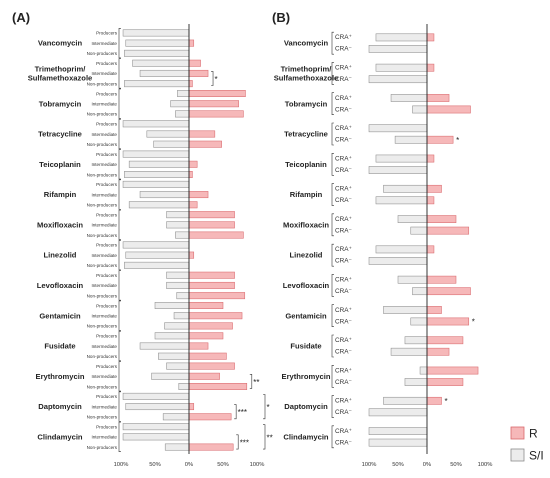 The height and width of the screenshot is (478, 550). I want to click on x-tick-label: 100%, so click(369, 465).